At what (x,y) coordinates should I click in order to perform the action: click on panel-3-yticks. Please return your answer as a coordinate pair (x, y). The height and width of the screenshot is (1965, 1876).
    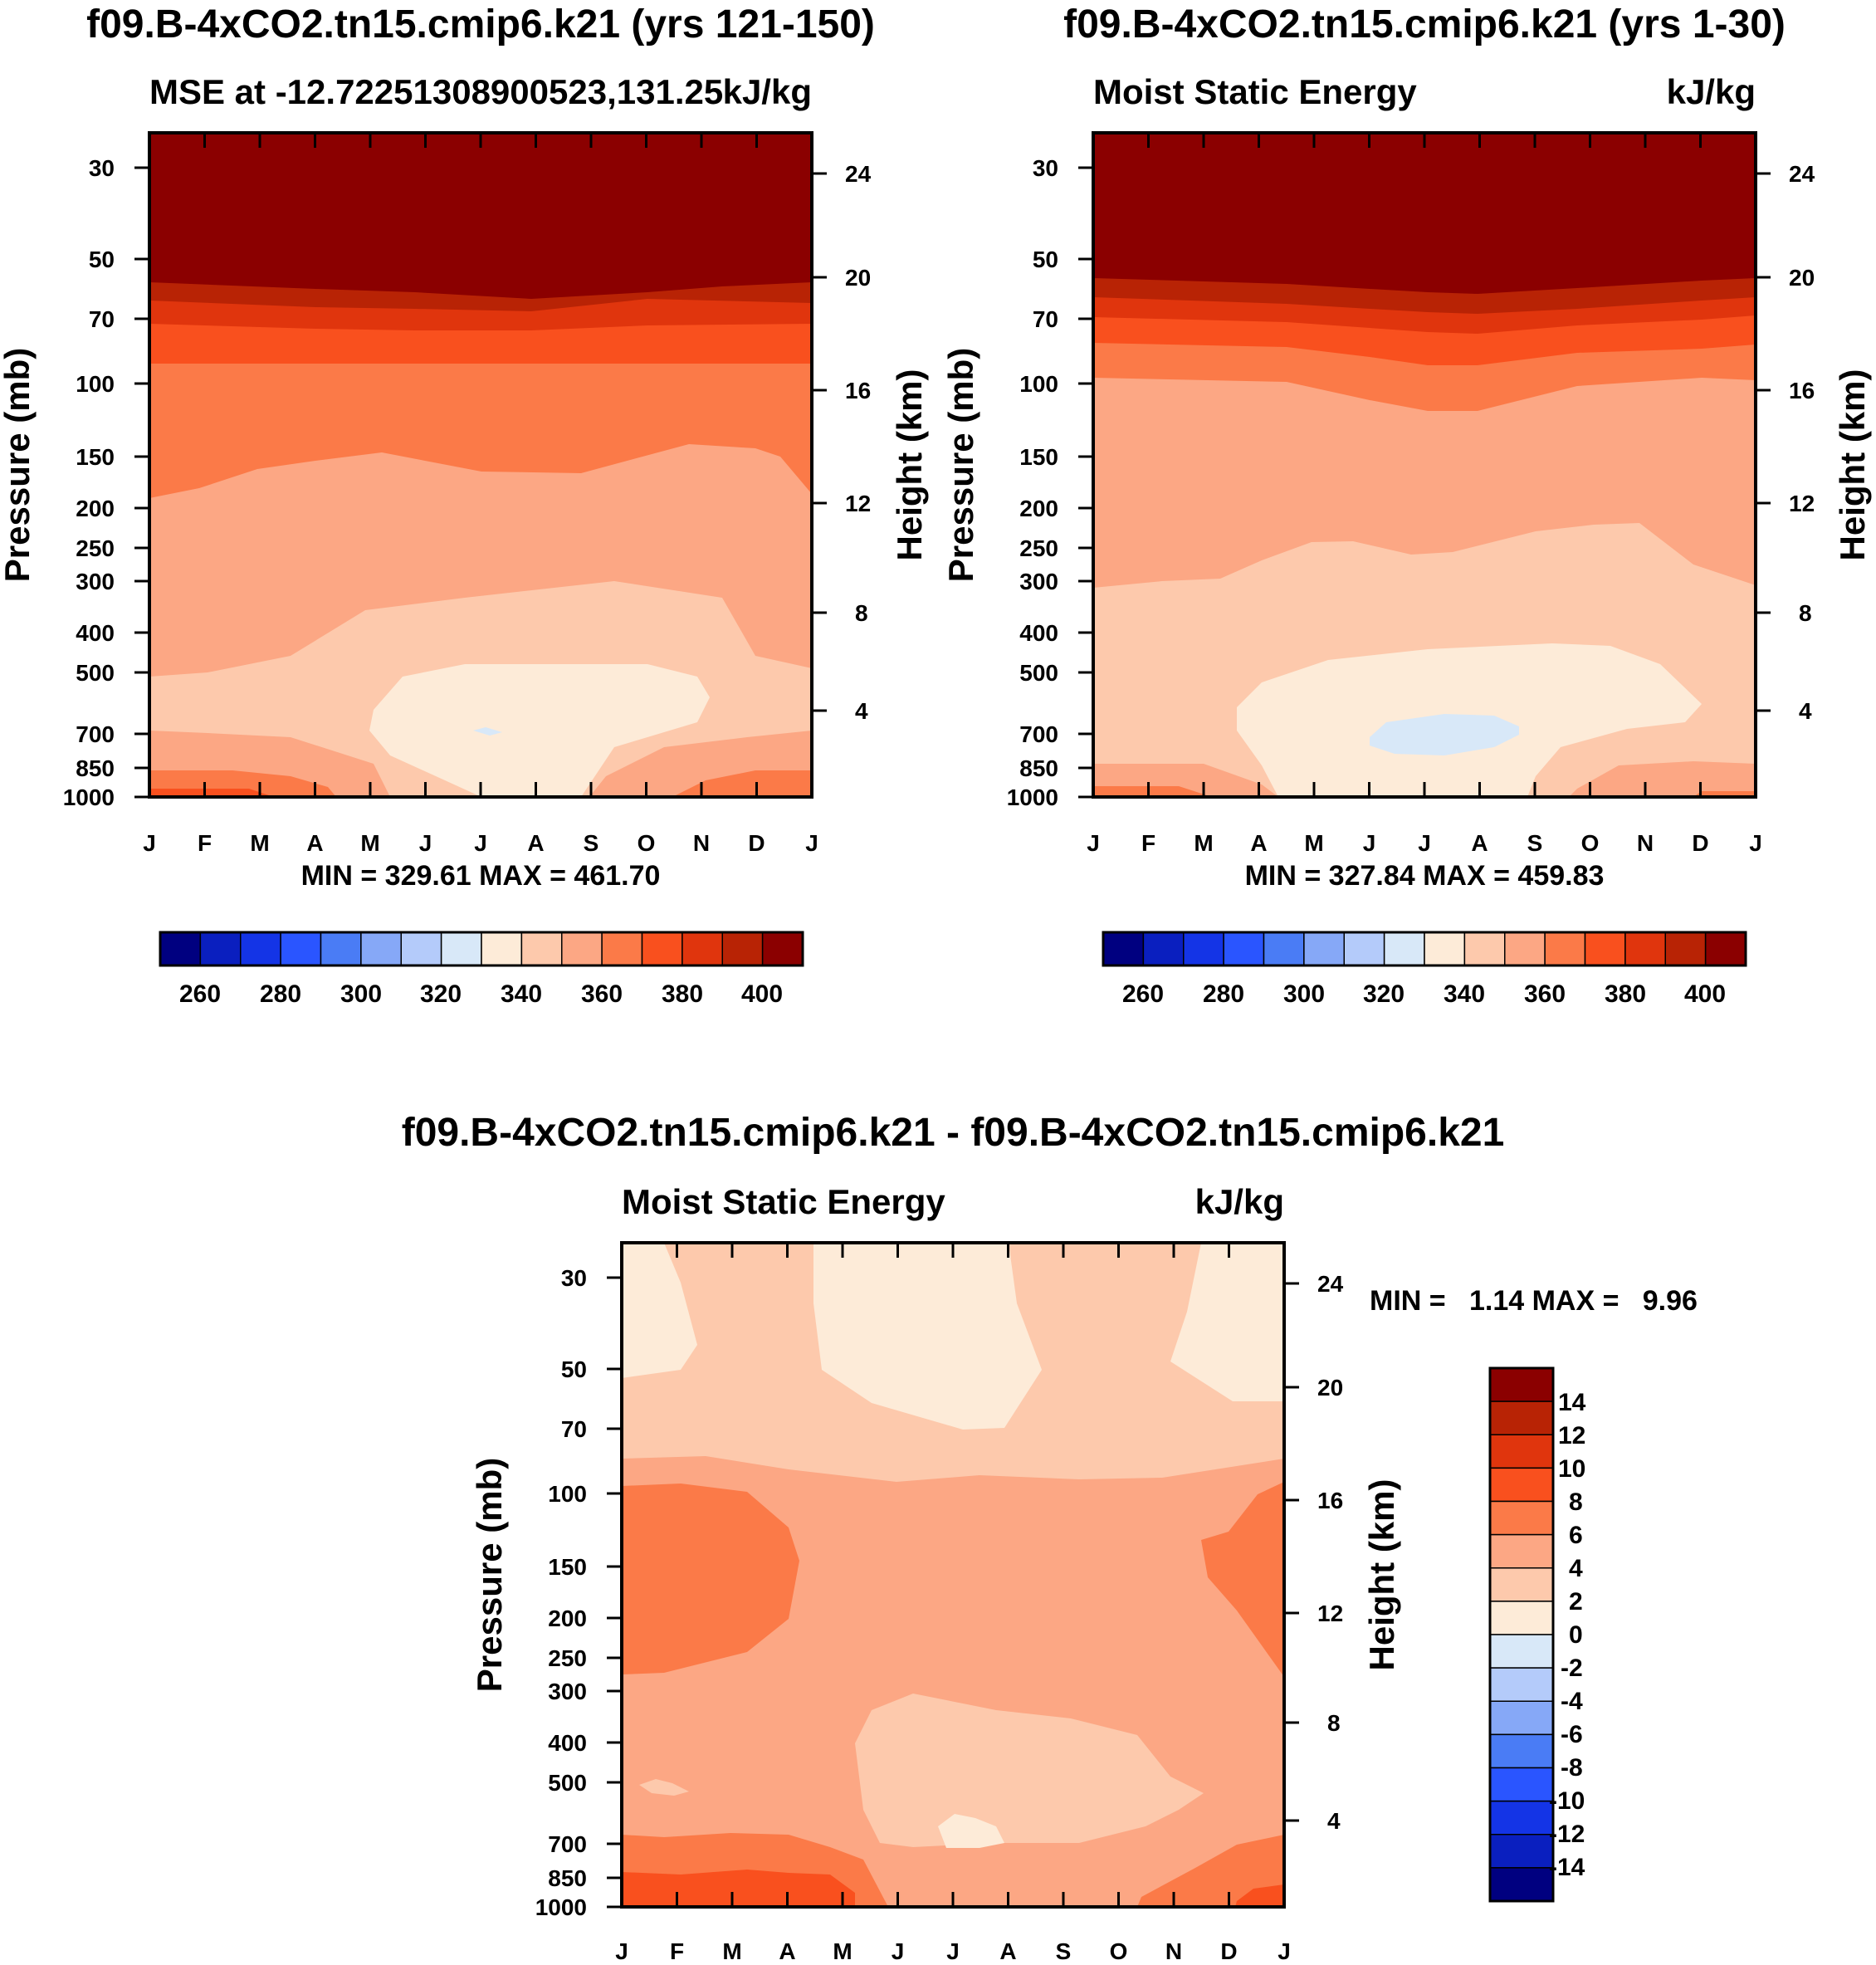
    Looking at the image, I should click on (953, 1592).